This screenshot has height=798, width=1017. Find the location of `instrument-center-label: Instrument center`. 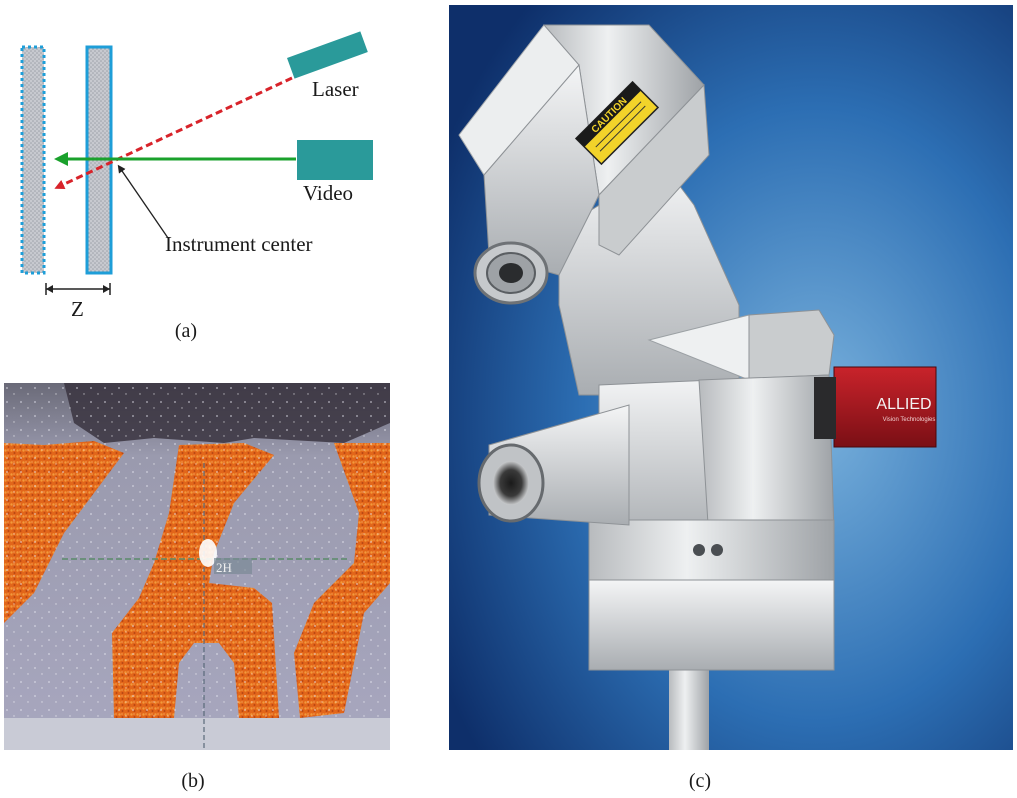

instrument-center-label: Instrument center is located at coordinates (239, 244).